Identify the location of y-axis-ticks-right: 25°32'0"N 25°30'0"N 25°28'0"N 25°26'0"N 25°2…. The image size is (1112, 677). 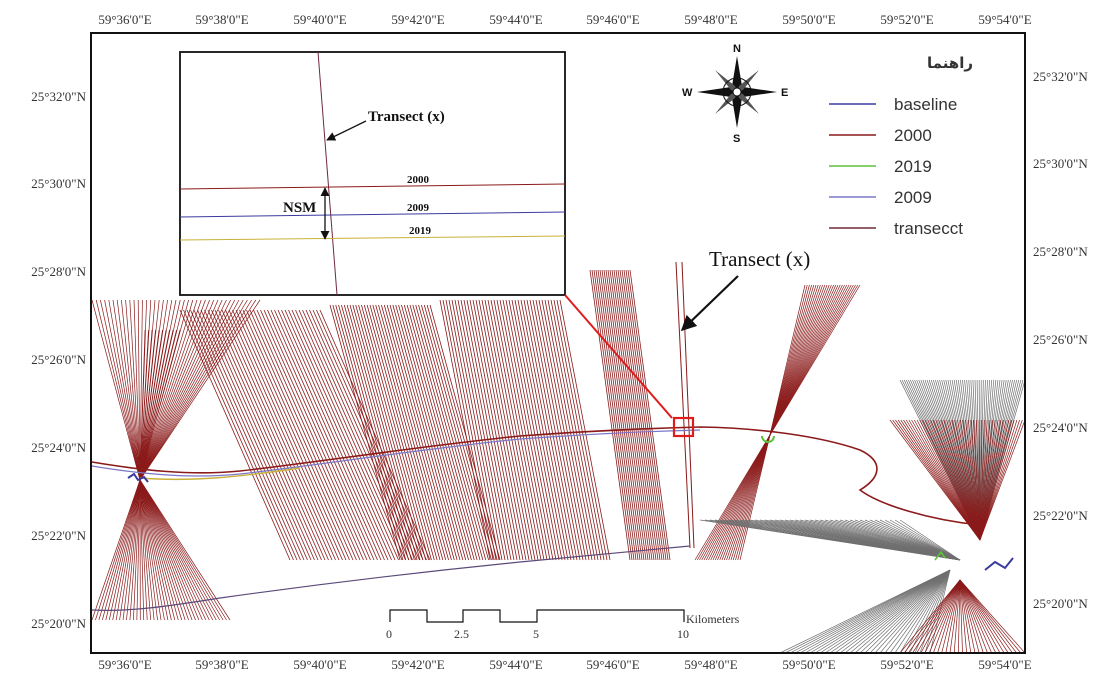
(1060, 340).